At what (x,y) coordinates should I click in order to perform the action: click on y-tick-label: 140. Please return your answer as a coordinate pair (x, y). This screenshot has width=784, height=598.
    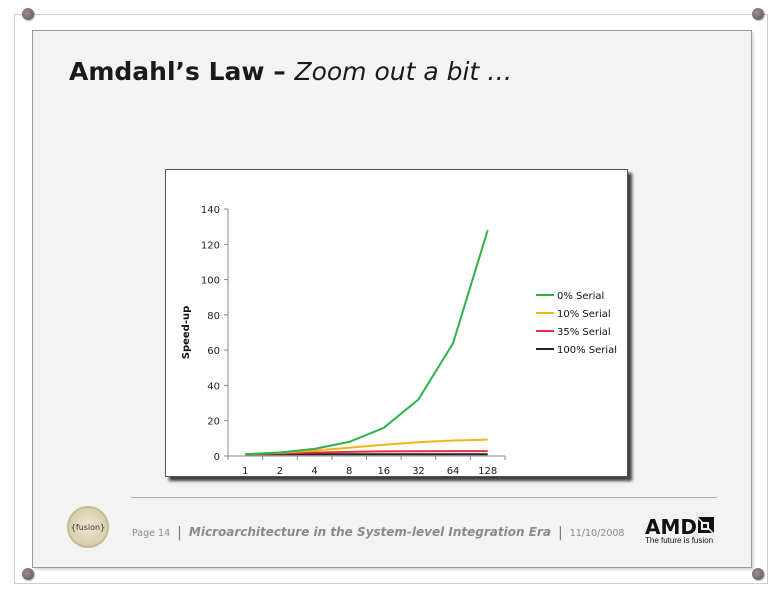
    Looking at the image, I should click on (210, 210).